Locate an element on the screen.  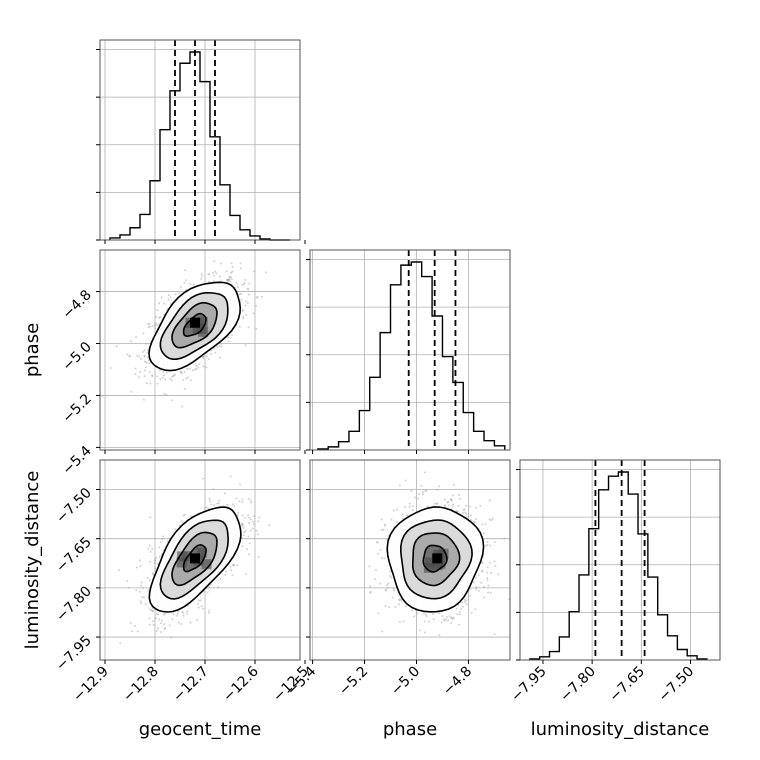
x-axis-title-geocent_time: geocent_time is located at coordinates (200, 729).